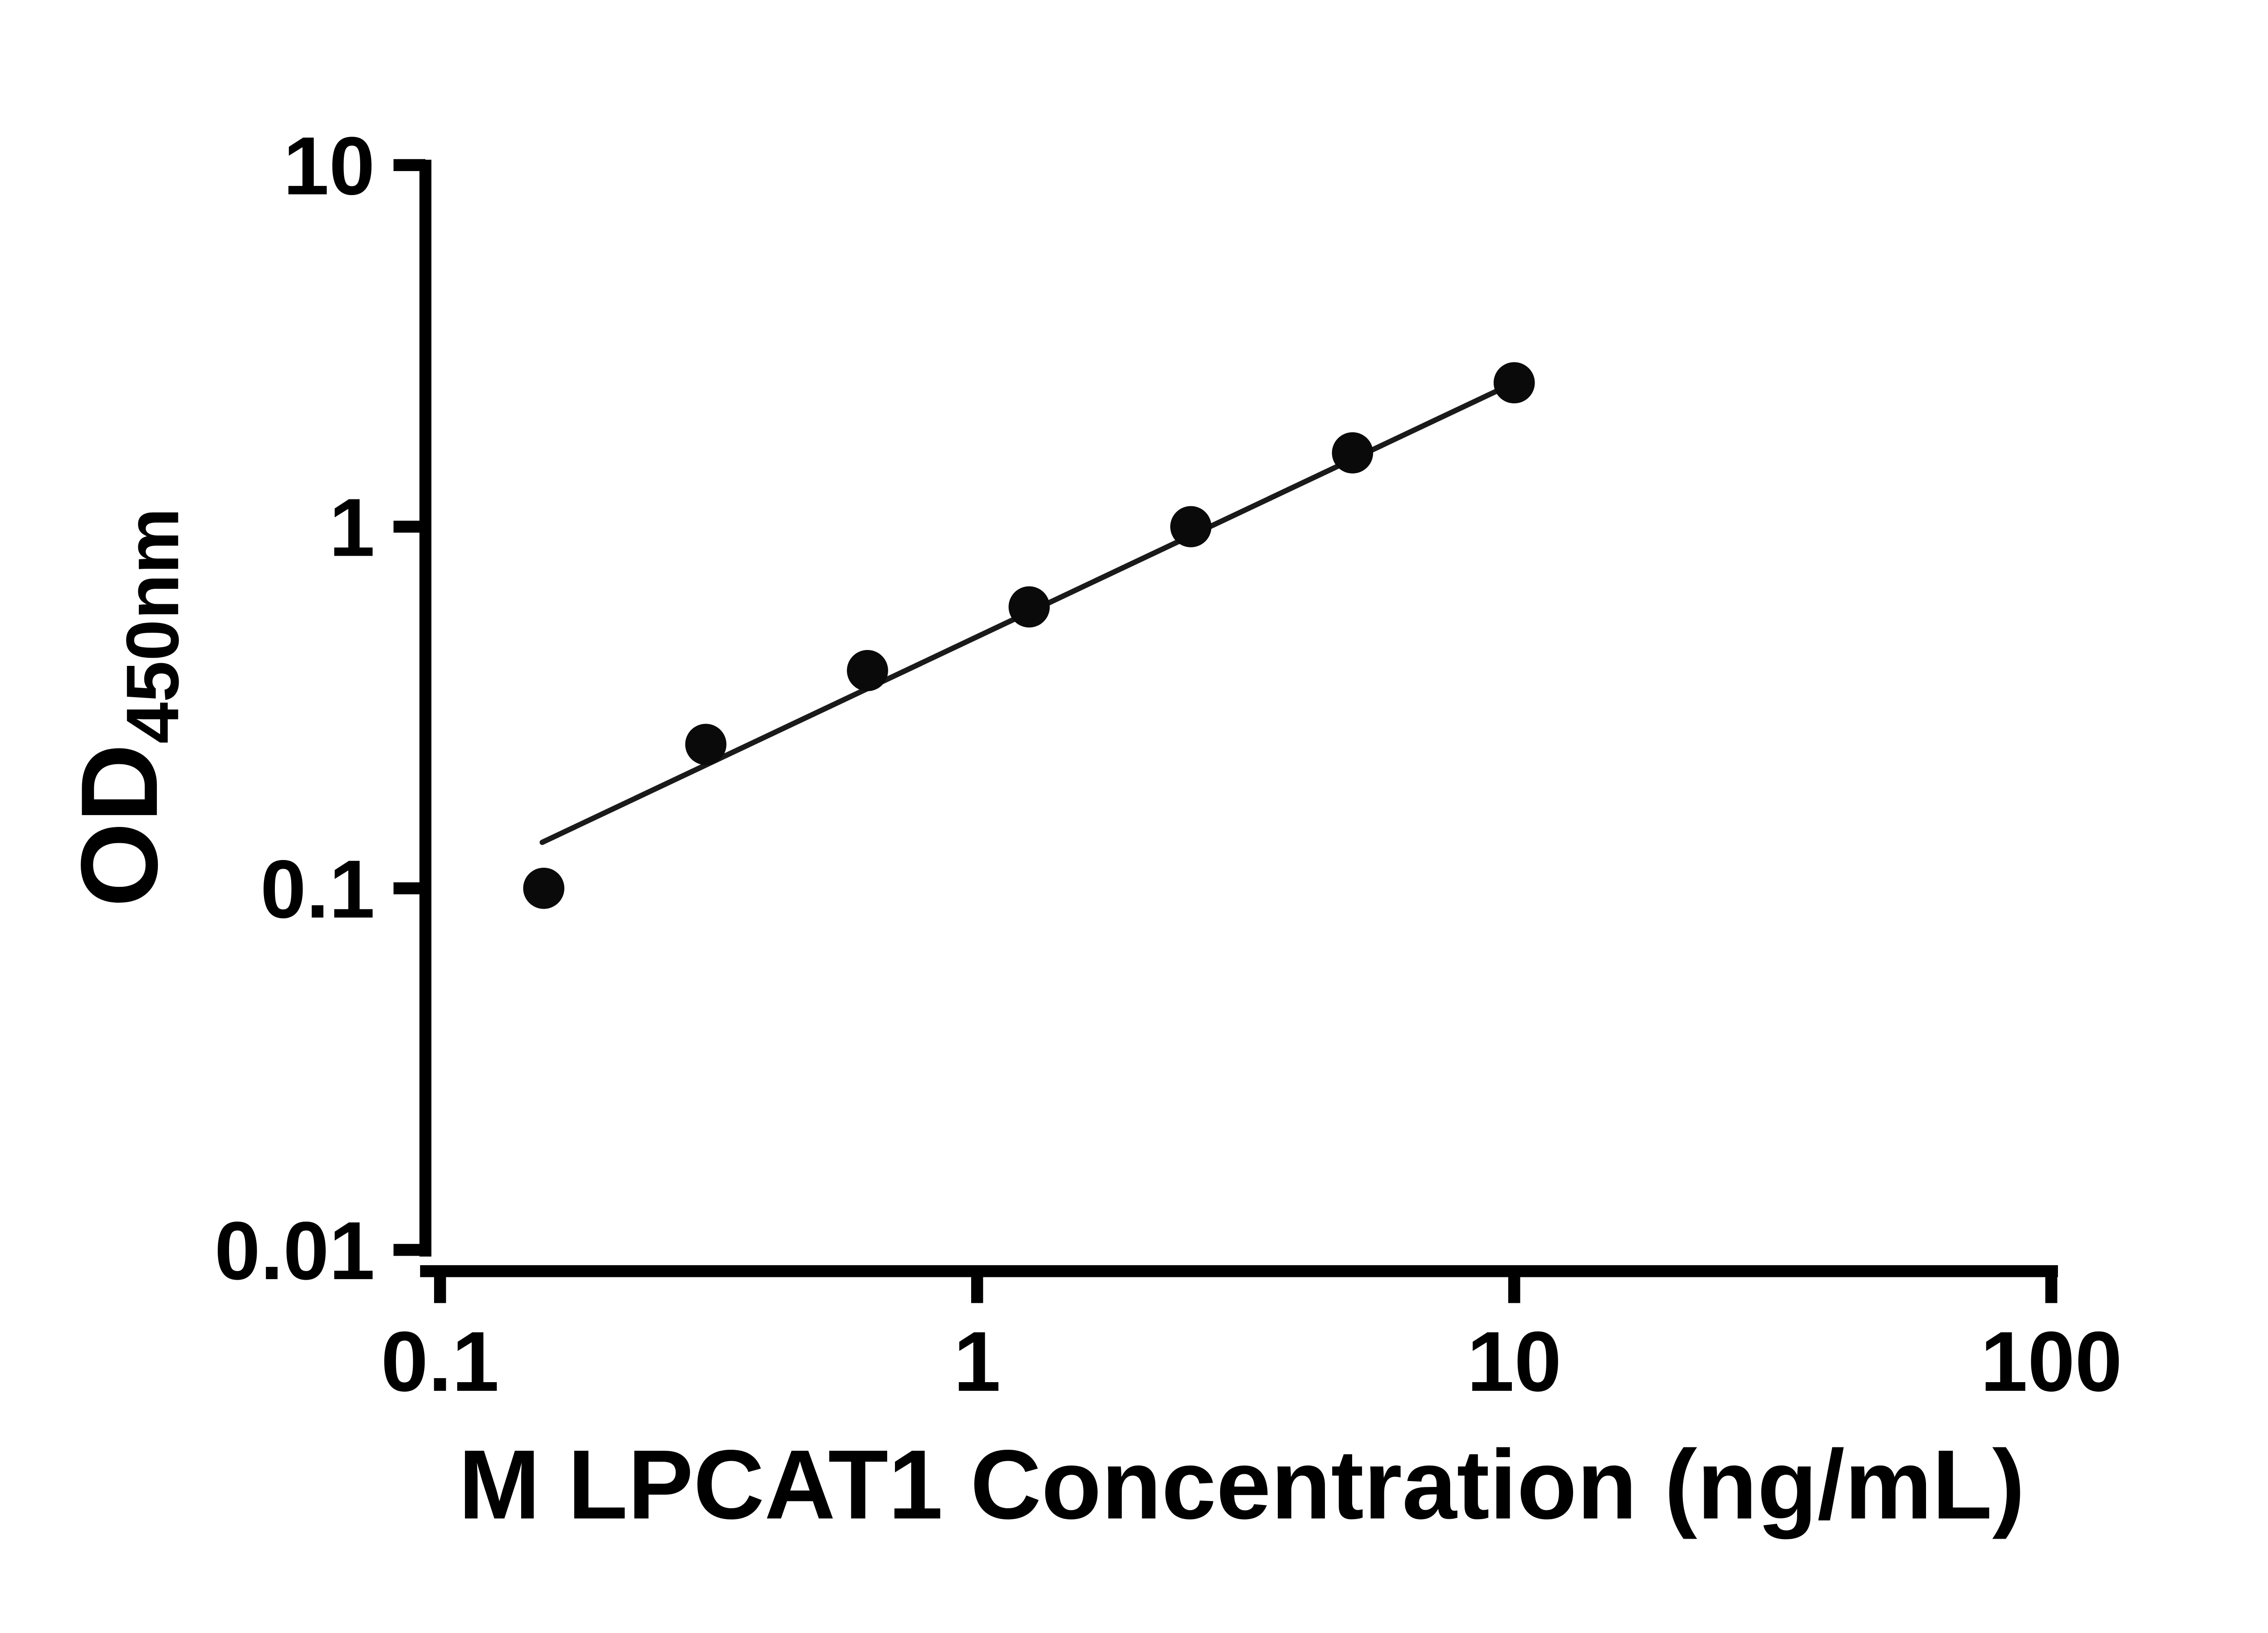  I want to click on data-points, so click(1029, 635).